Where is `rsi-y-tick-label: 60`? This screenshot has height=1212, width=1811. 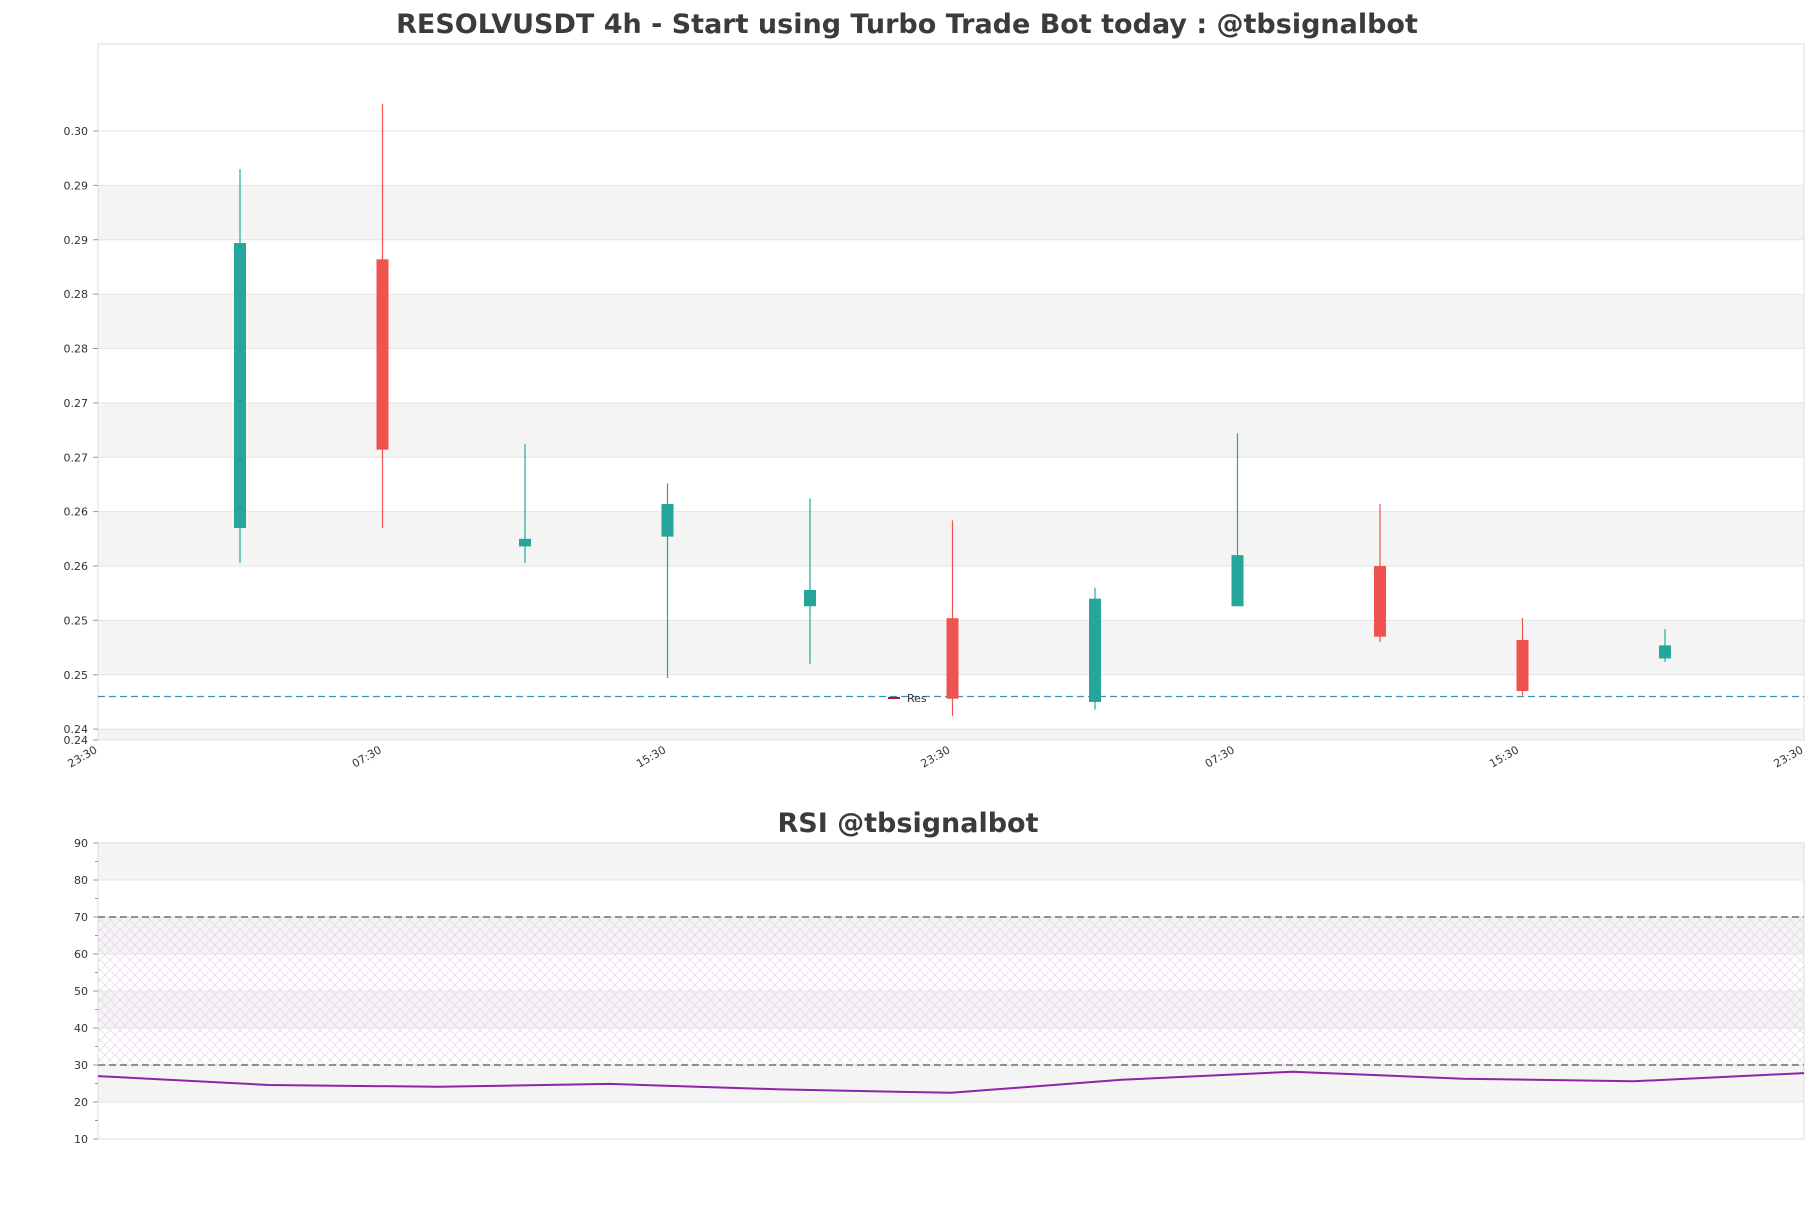
rsi-y-tick-label: 60 is located at coordinates (81, 954).